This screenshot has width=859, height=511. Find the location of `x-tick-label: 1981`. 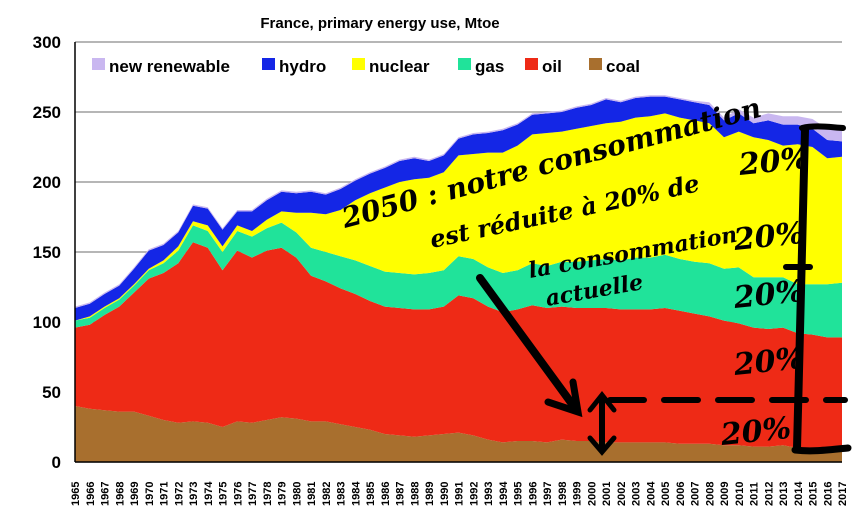

x-tick-label: 1981 is located at coordinates (312, 494).